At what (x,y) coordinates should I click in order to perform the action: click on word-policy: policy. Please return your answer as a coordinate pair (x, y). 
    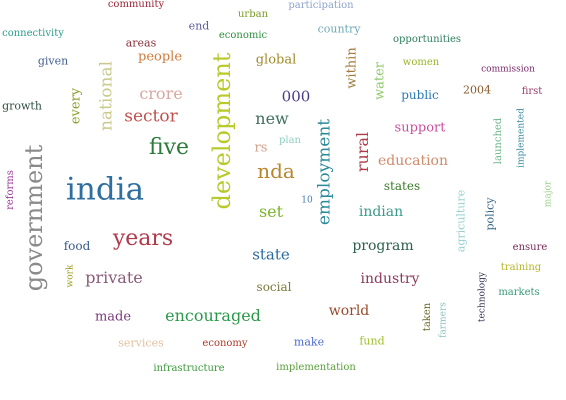
    Looking at the image, I should click on (490, 214).